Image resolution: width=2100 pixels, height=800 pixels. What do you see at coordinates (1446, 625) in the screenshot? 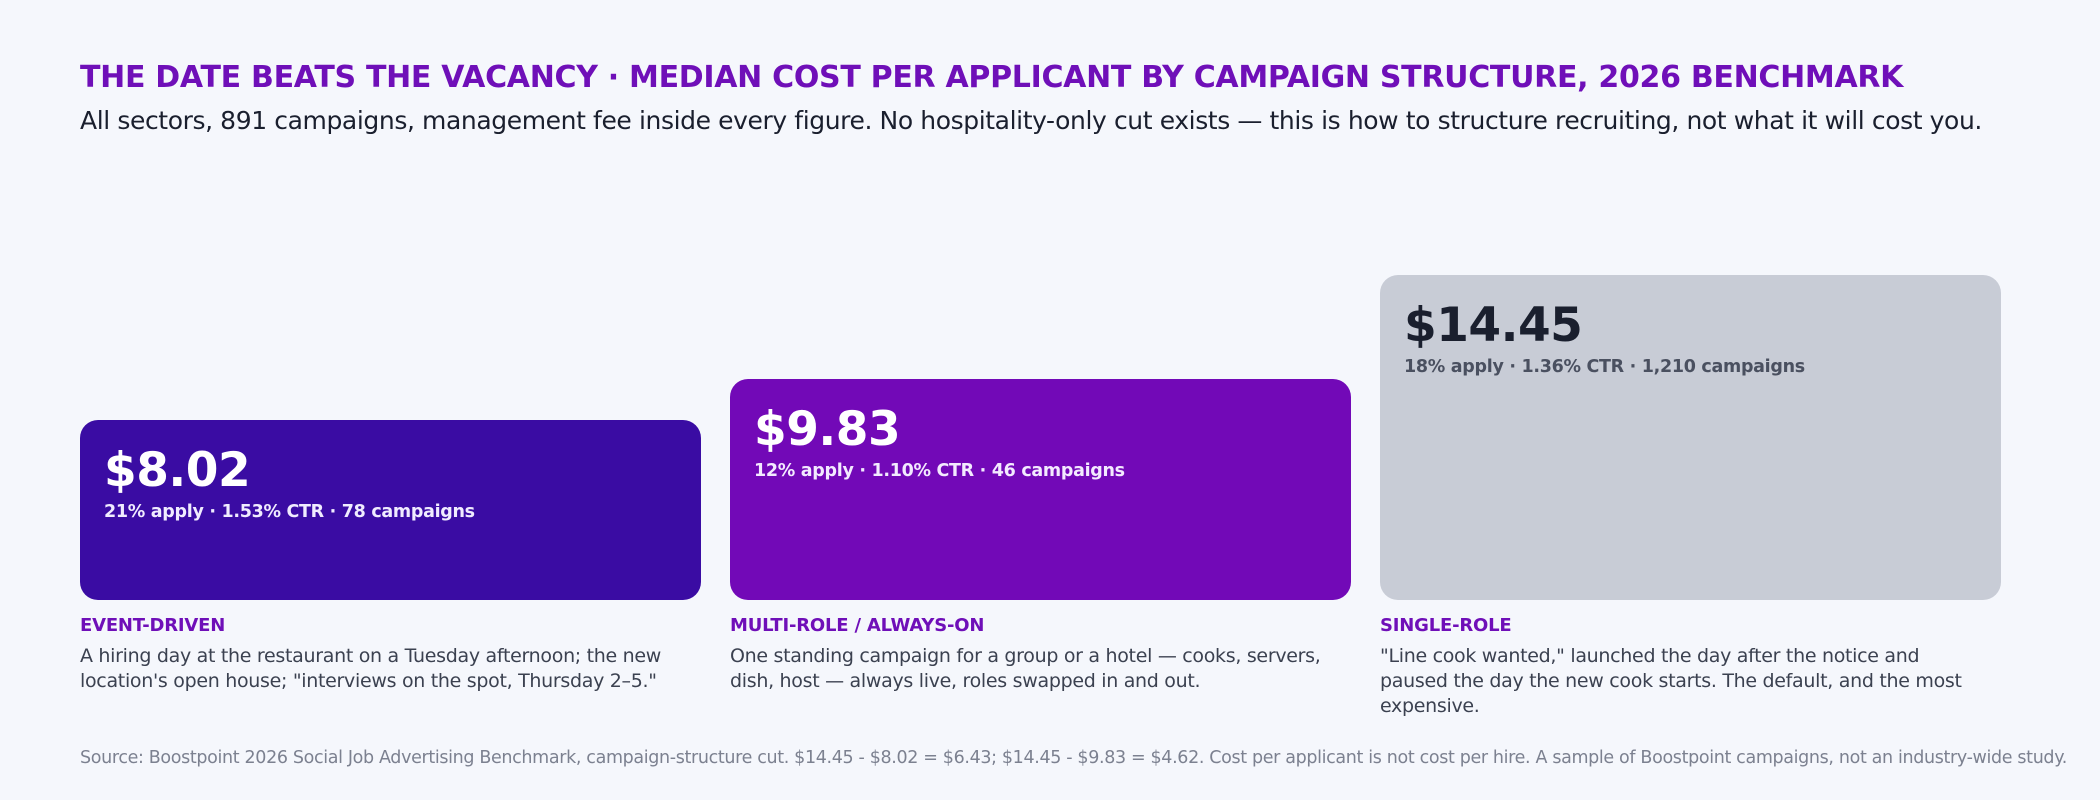
I see `category-label: SINGLE-ROLE` at bounding box center [1446, 625].